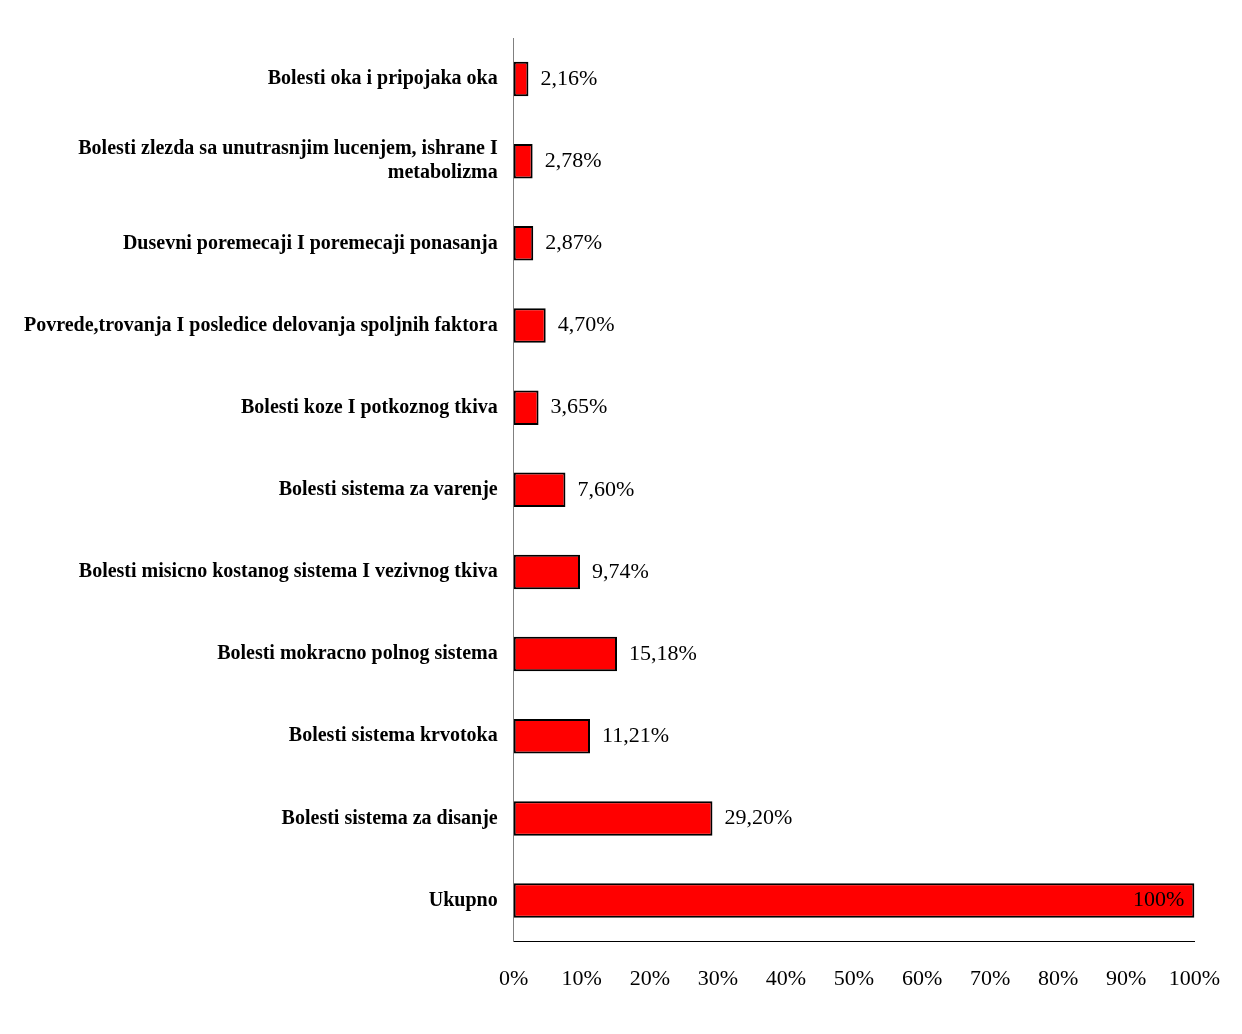 Image resolution: width=1242 pixels, height=1034 pixels. I want to click on x-tick-label: 90%, so click(1126, 977).